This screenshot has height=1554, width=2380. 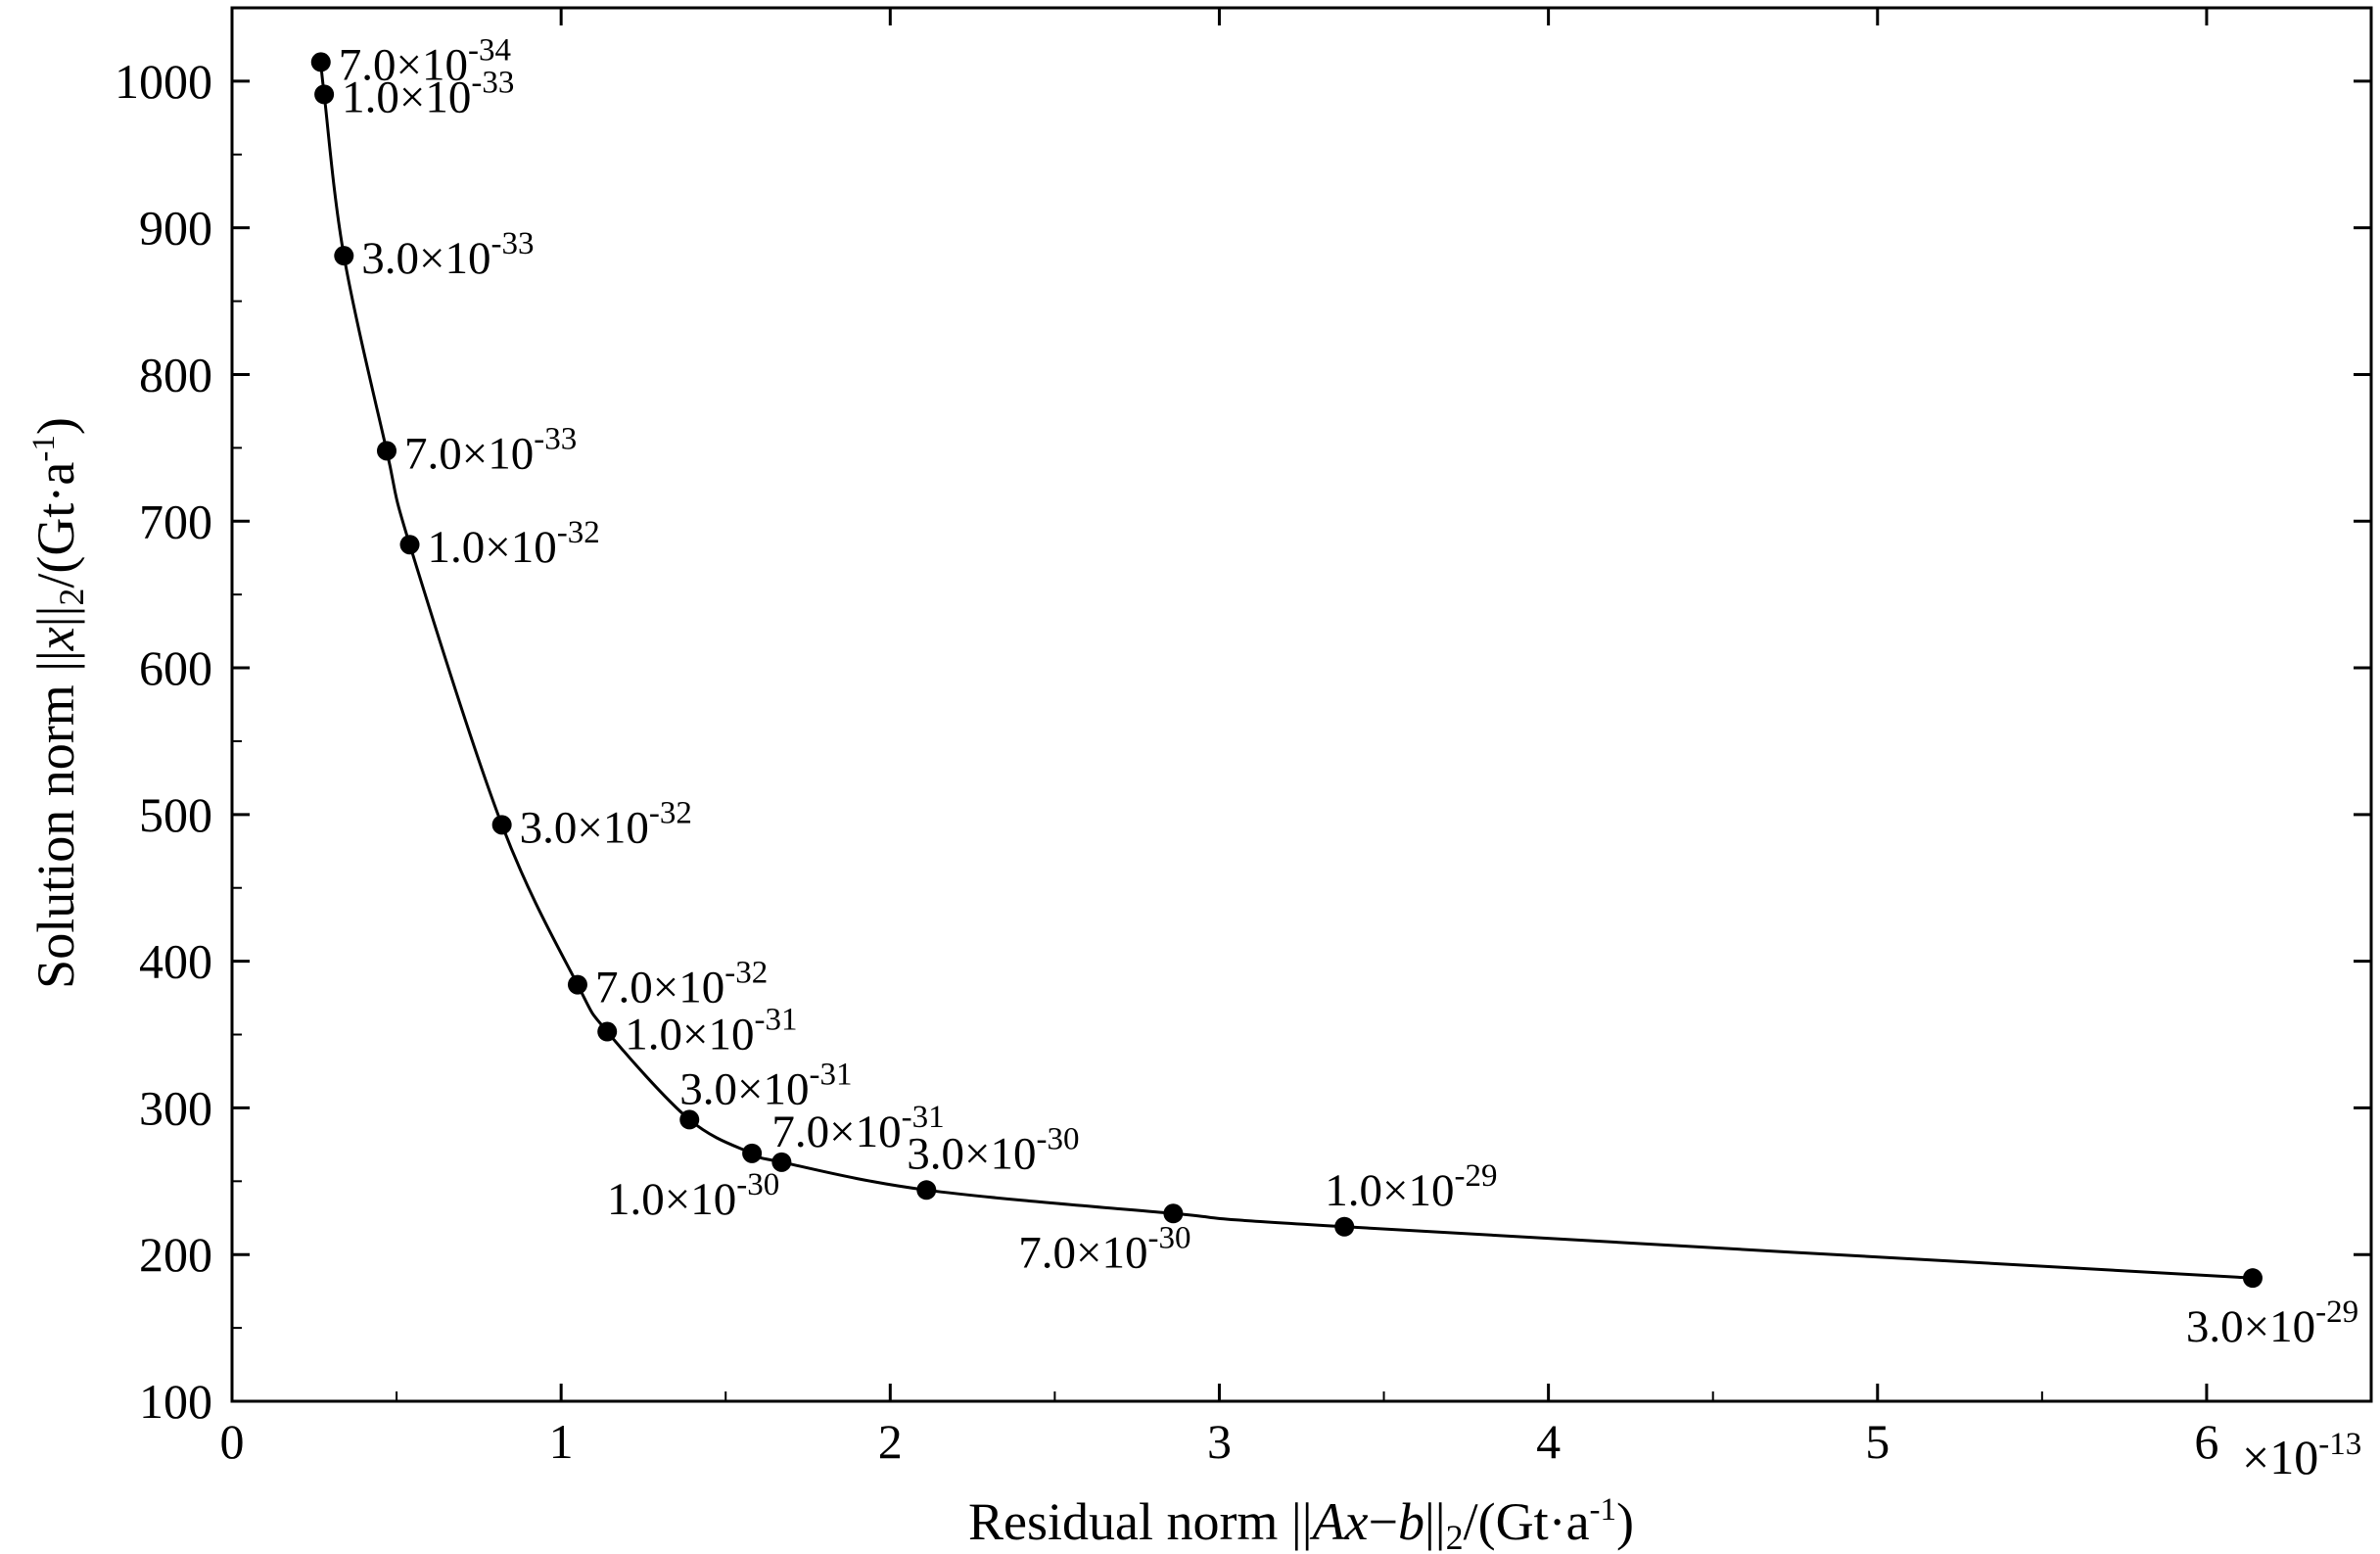 What do you see at coordinates (693, 1196) in the screenshot?
I see `point-label: 1.0×10⁻³⁰` at bounding box center [693, 1196].